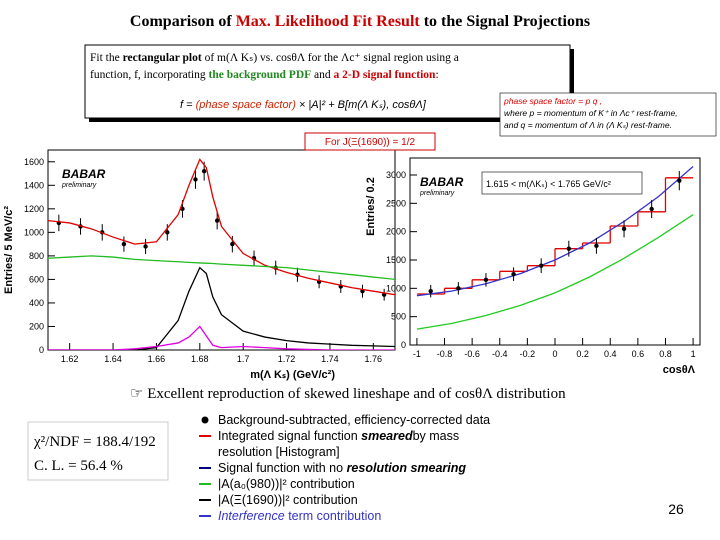 The height and width of the screenshot is (540, 720). Describe the element at coordinates (562, 183) in the screenshot. I see `annotation-box` at that location.